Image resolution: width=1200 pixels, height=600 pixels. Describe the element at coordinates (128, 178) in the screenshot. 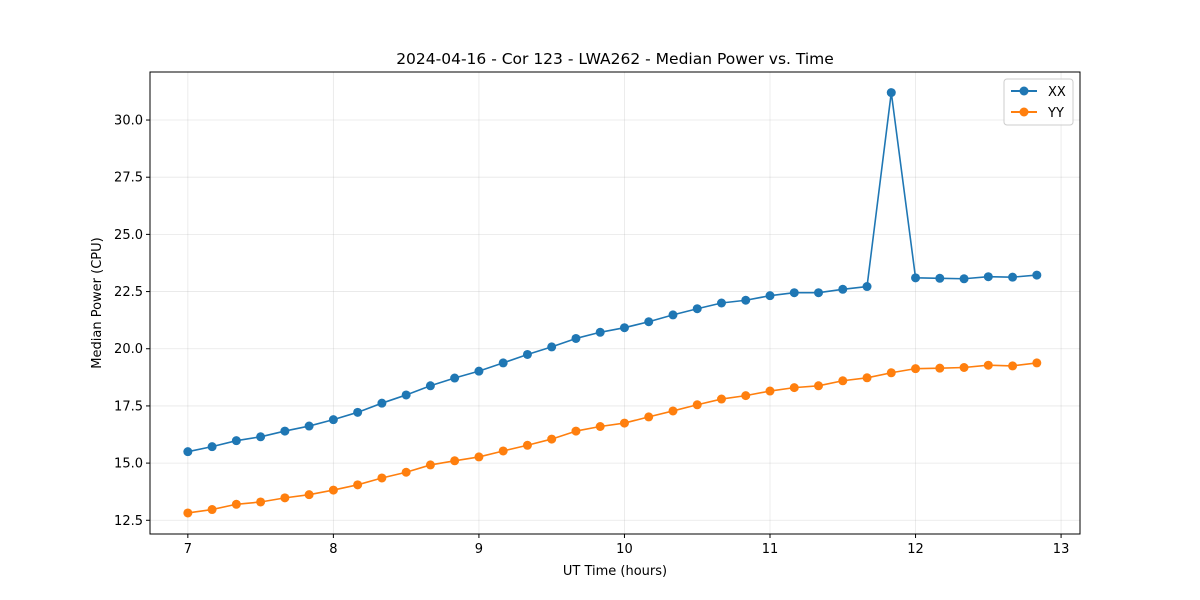

I see `y-tick-label: 27.5` at that location.